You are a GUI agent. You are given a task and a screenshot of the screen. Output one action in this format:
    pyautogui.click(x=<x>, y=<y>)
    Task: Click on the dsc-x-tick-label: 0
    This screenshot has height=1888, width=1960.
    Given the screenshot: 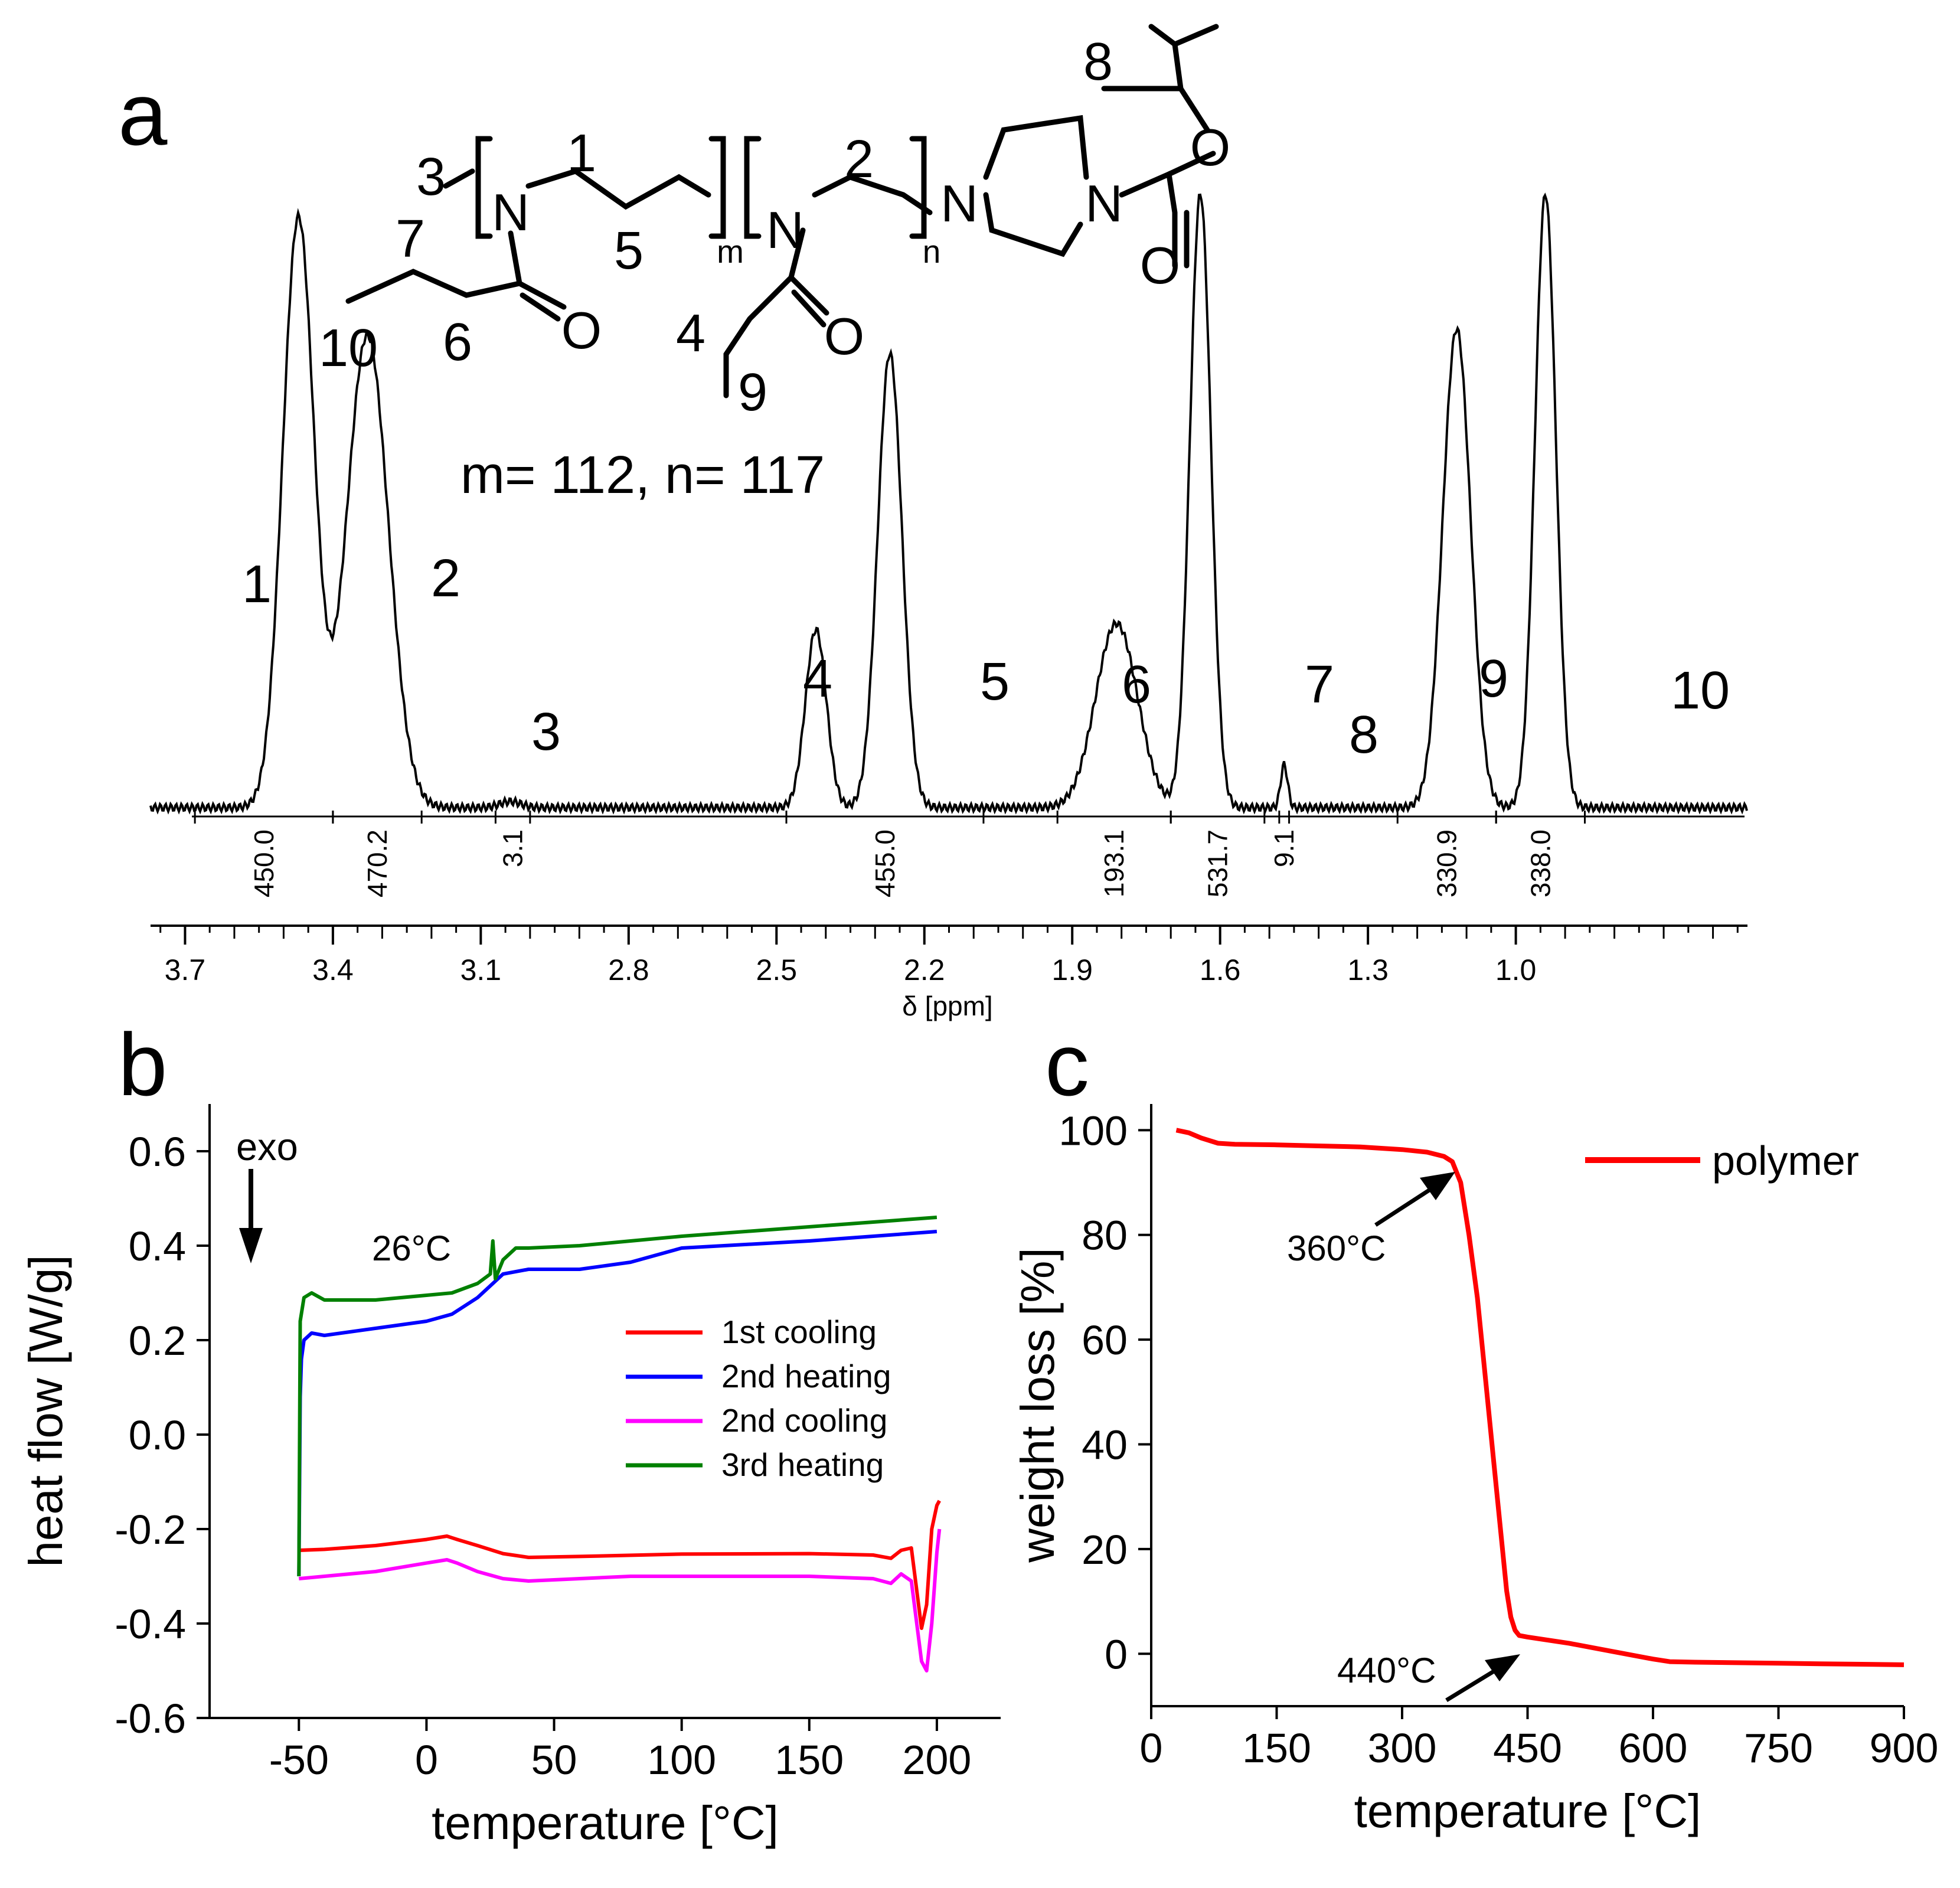 What is the action you would take?
    pyautogui.click(x=426, y=1760)
    